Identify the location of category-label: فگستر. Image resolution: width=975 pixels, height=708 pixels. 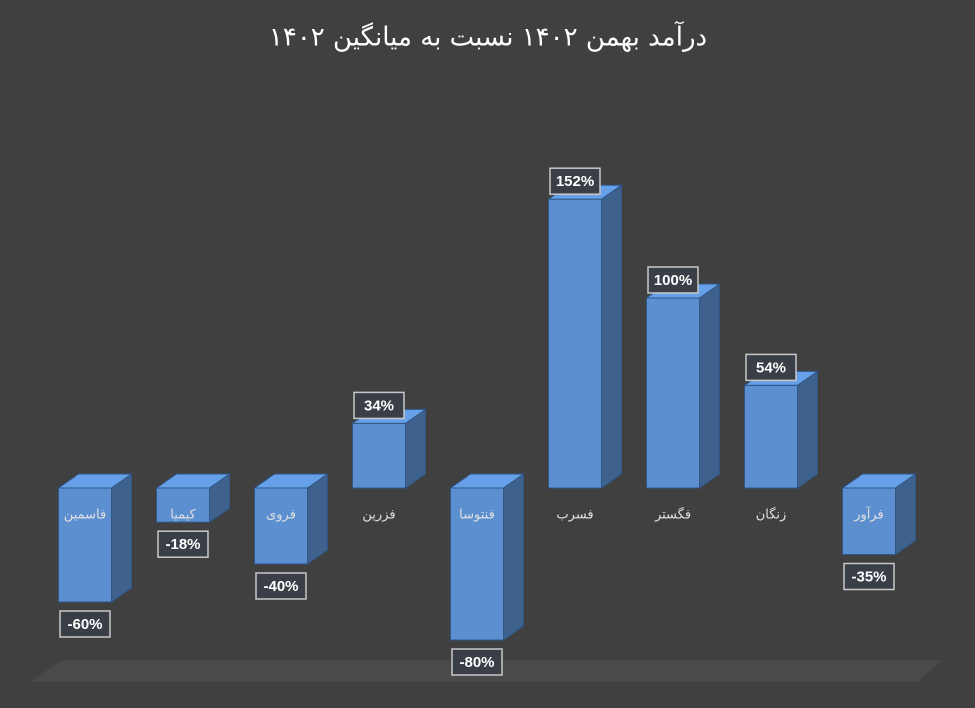
(672, 515).